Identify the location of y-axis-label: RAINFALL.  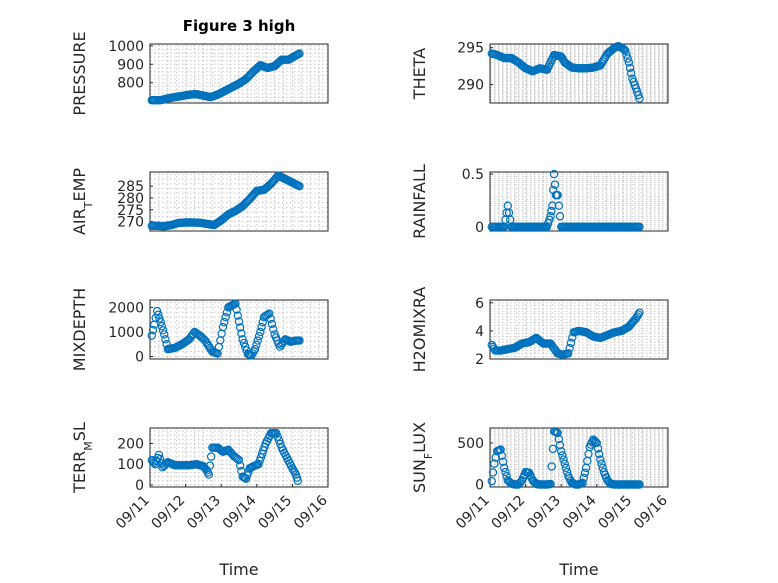
(419, 201).